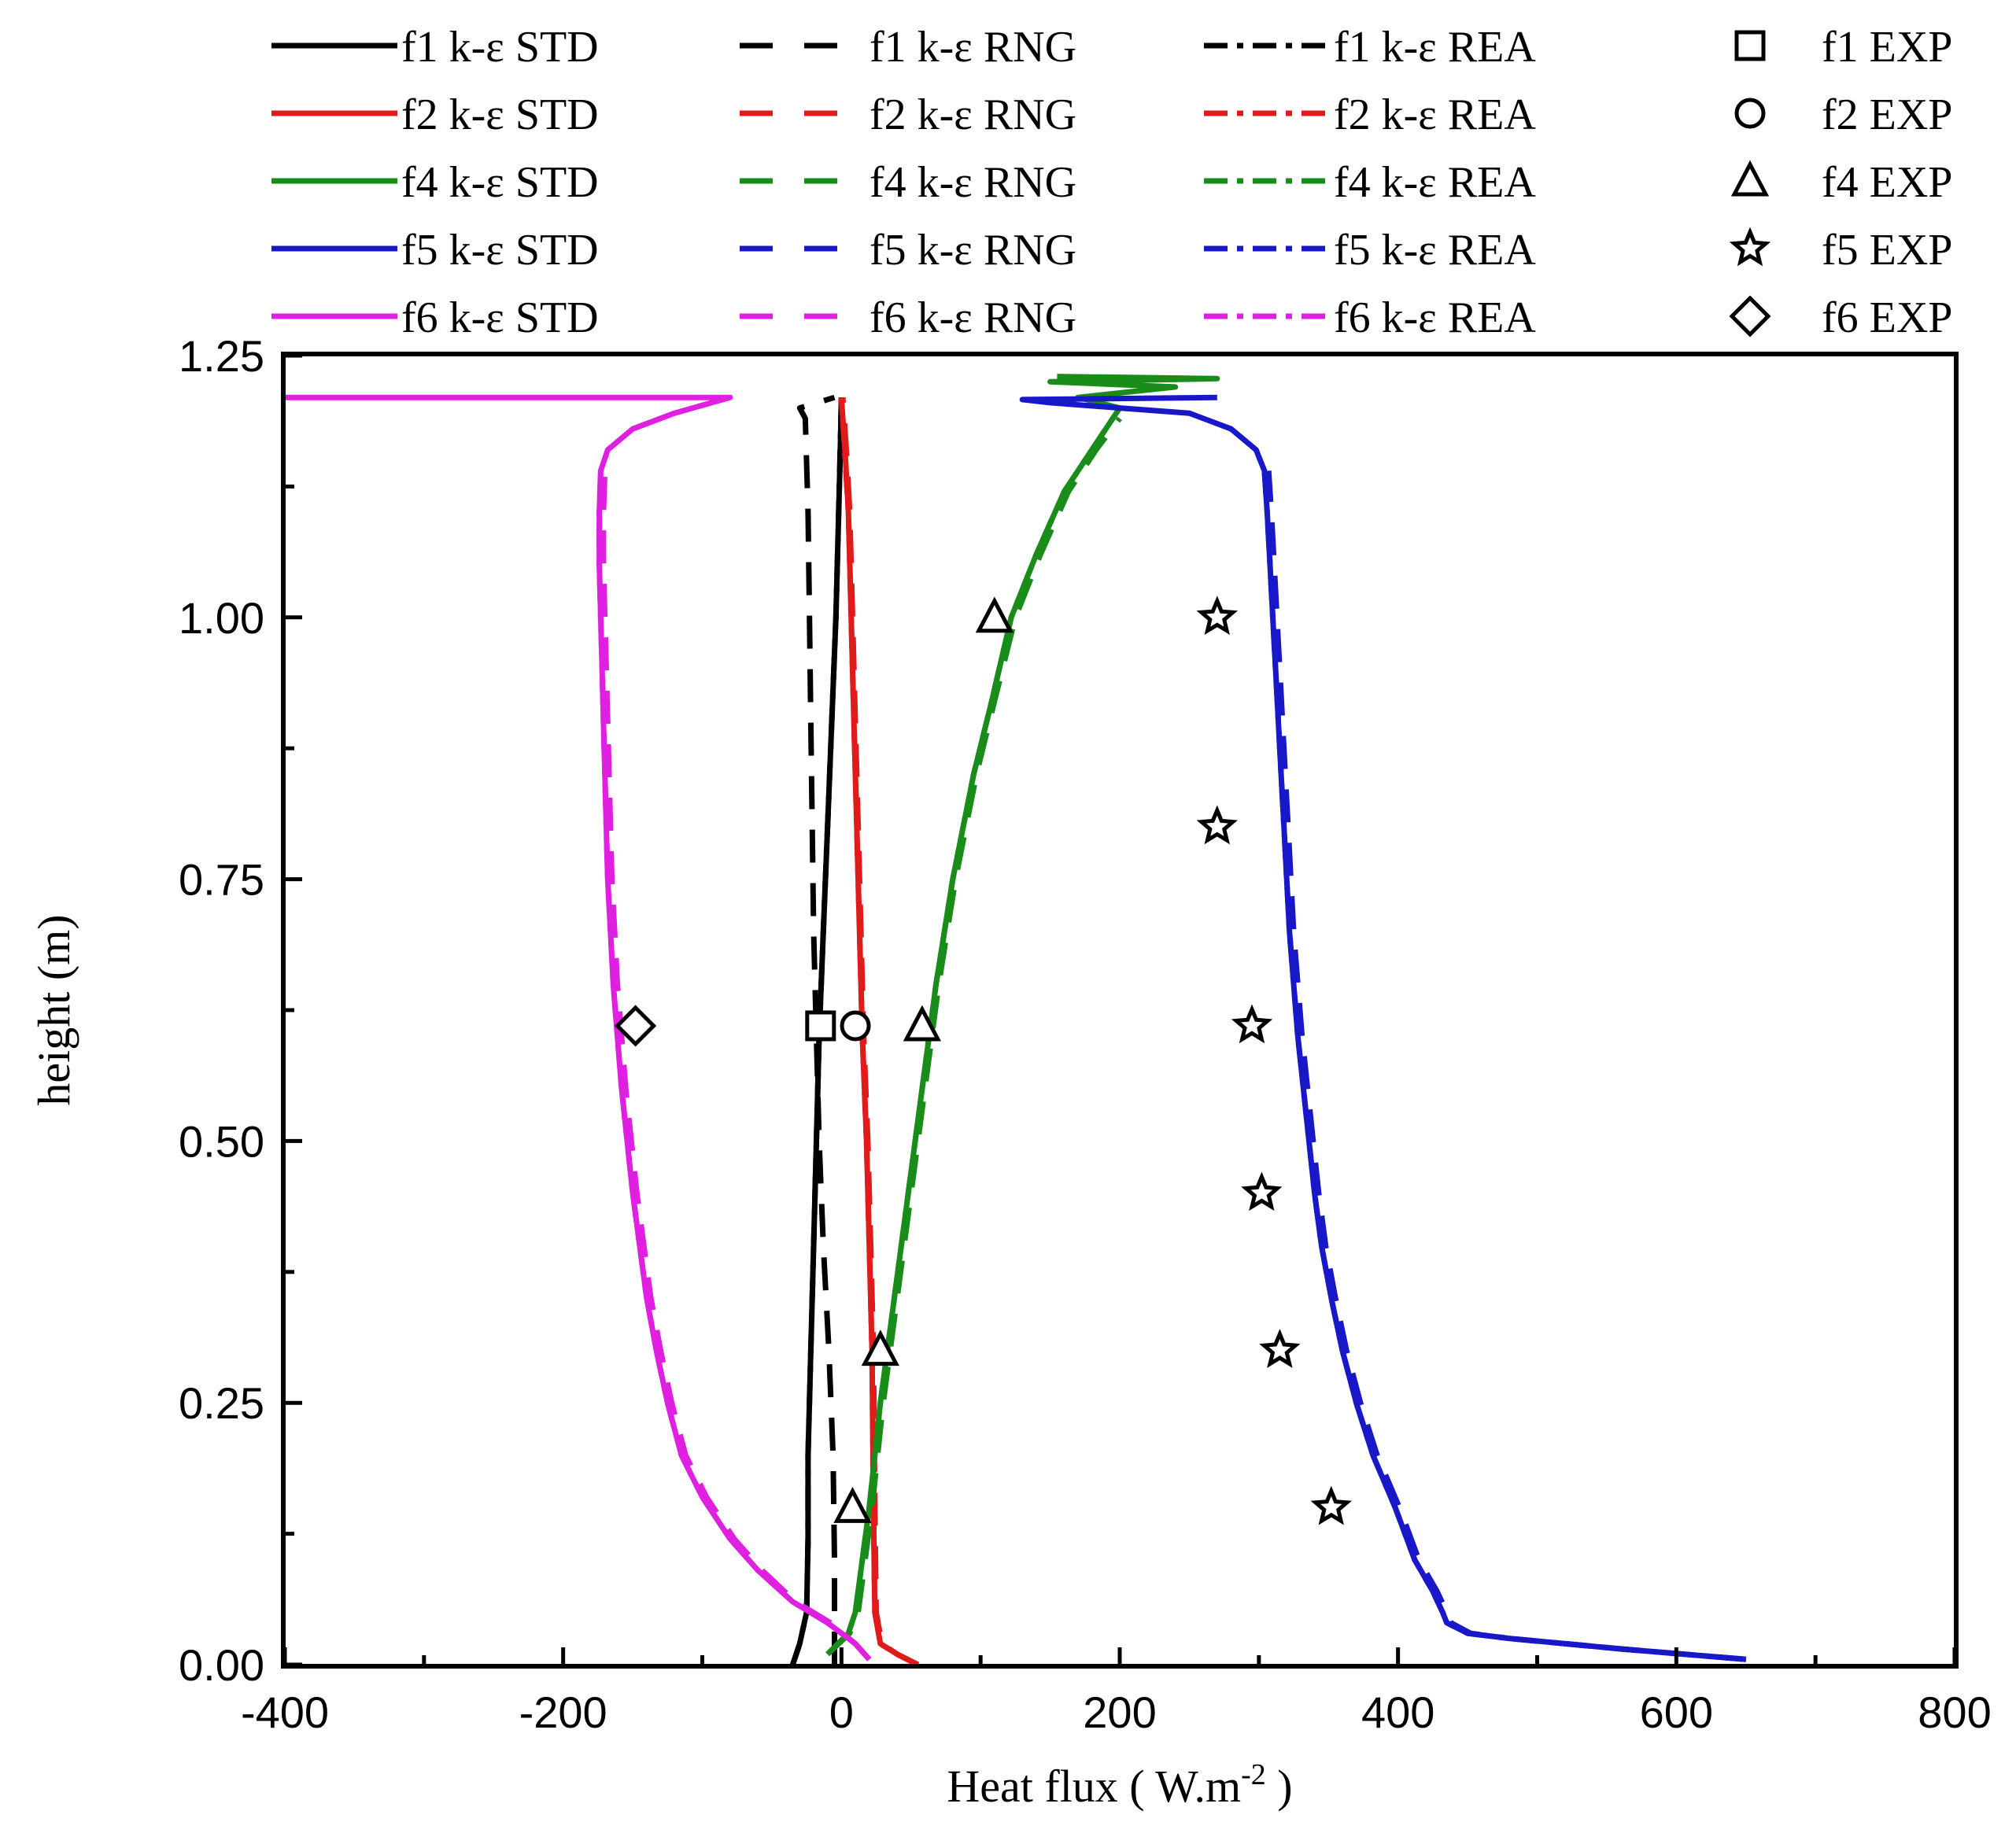  I want to click on series-line-f2-k-rea, so click(879, 1030).